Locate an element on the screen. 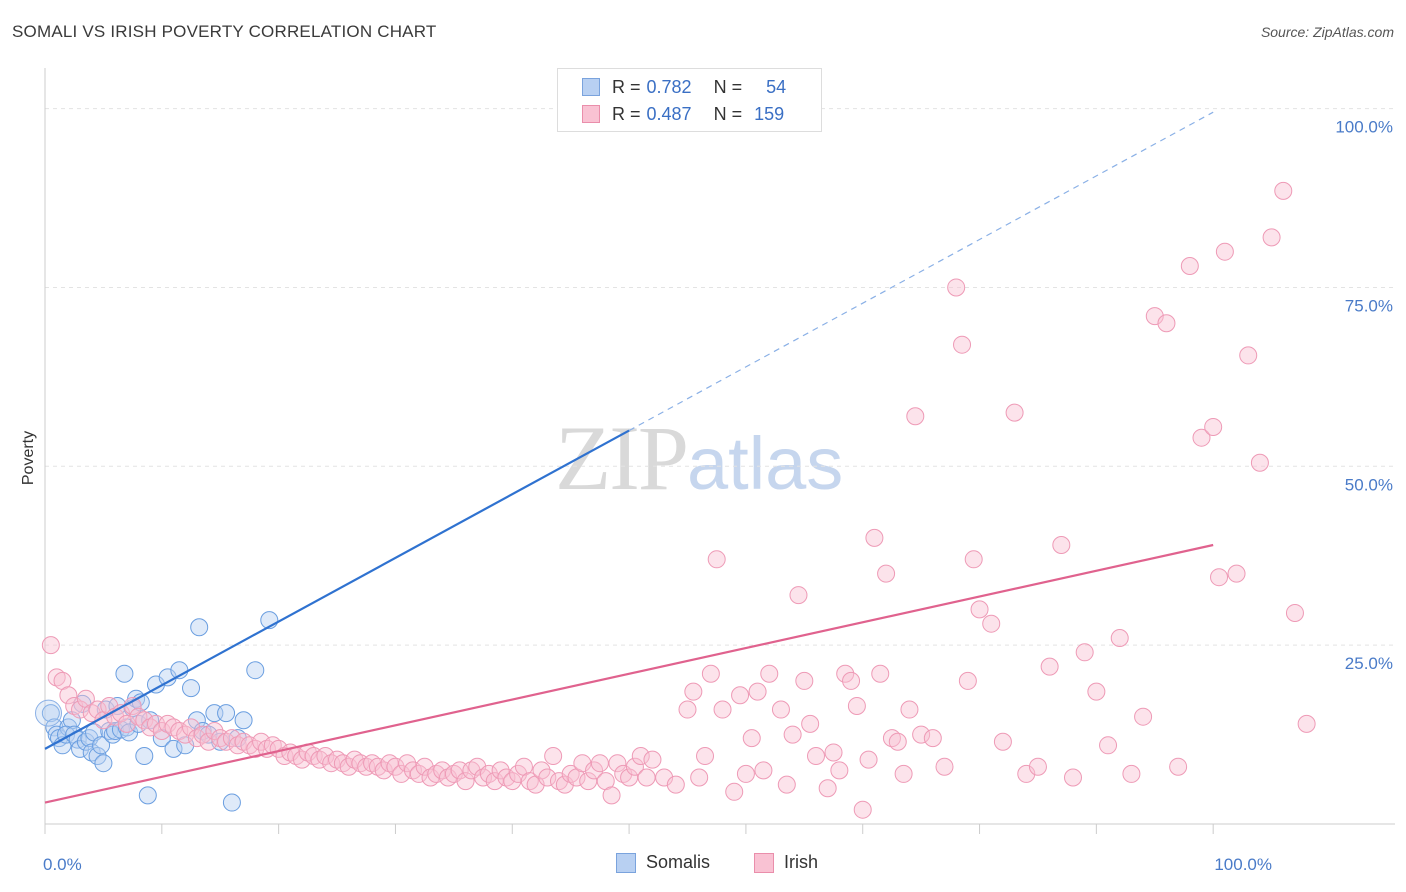 Image resolution: width=1406 pixels, height=892 pixels. y-tick-label: 50.0% is located at coordinates (1369, 484).